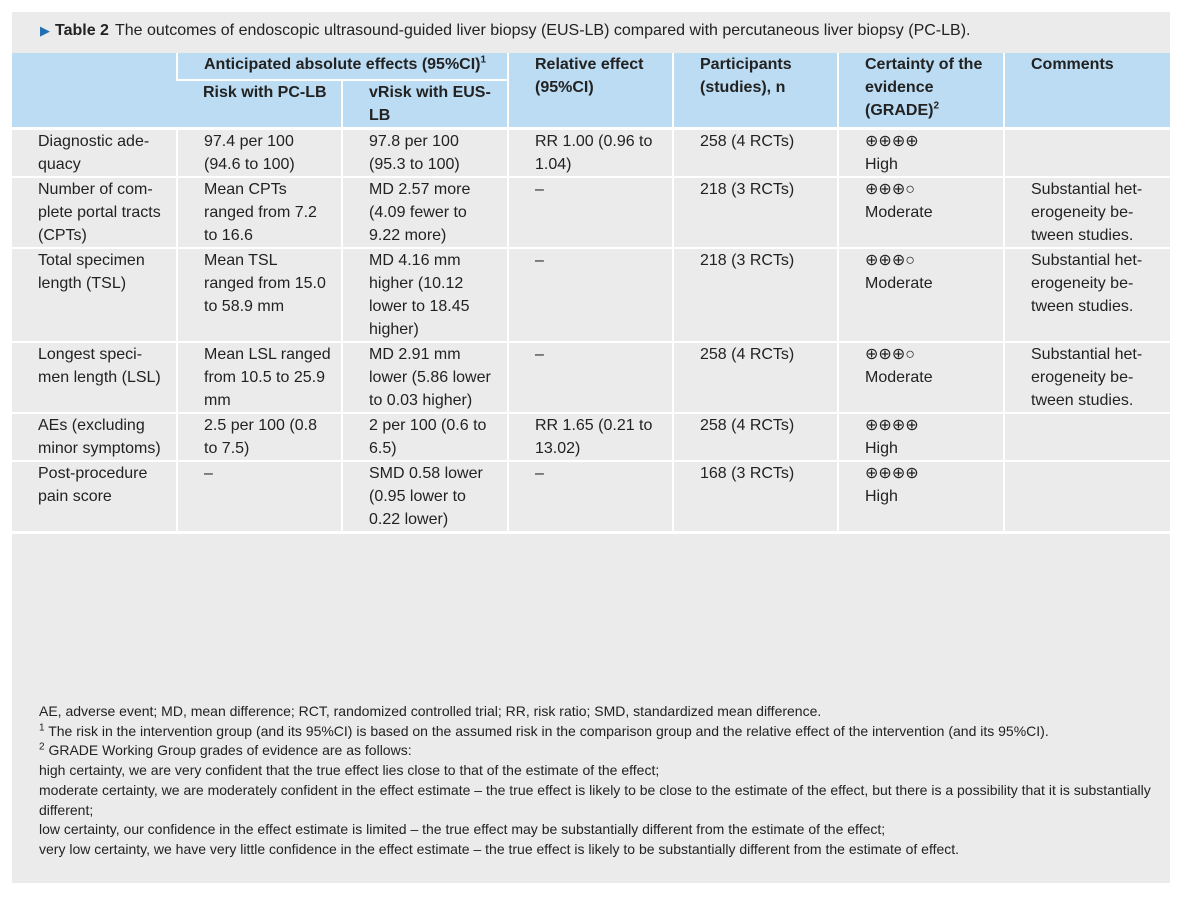 Image resolution: width=1180 pixels, height=897 pixels. What do you see at coordinates (94, 212) in the screenshot?
I see `outcome-cell: Number of com­plete portal tracts (CPTs)` at bounding box center [94, 212].